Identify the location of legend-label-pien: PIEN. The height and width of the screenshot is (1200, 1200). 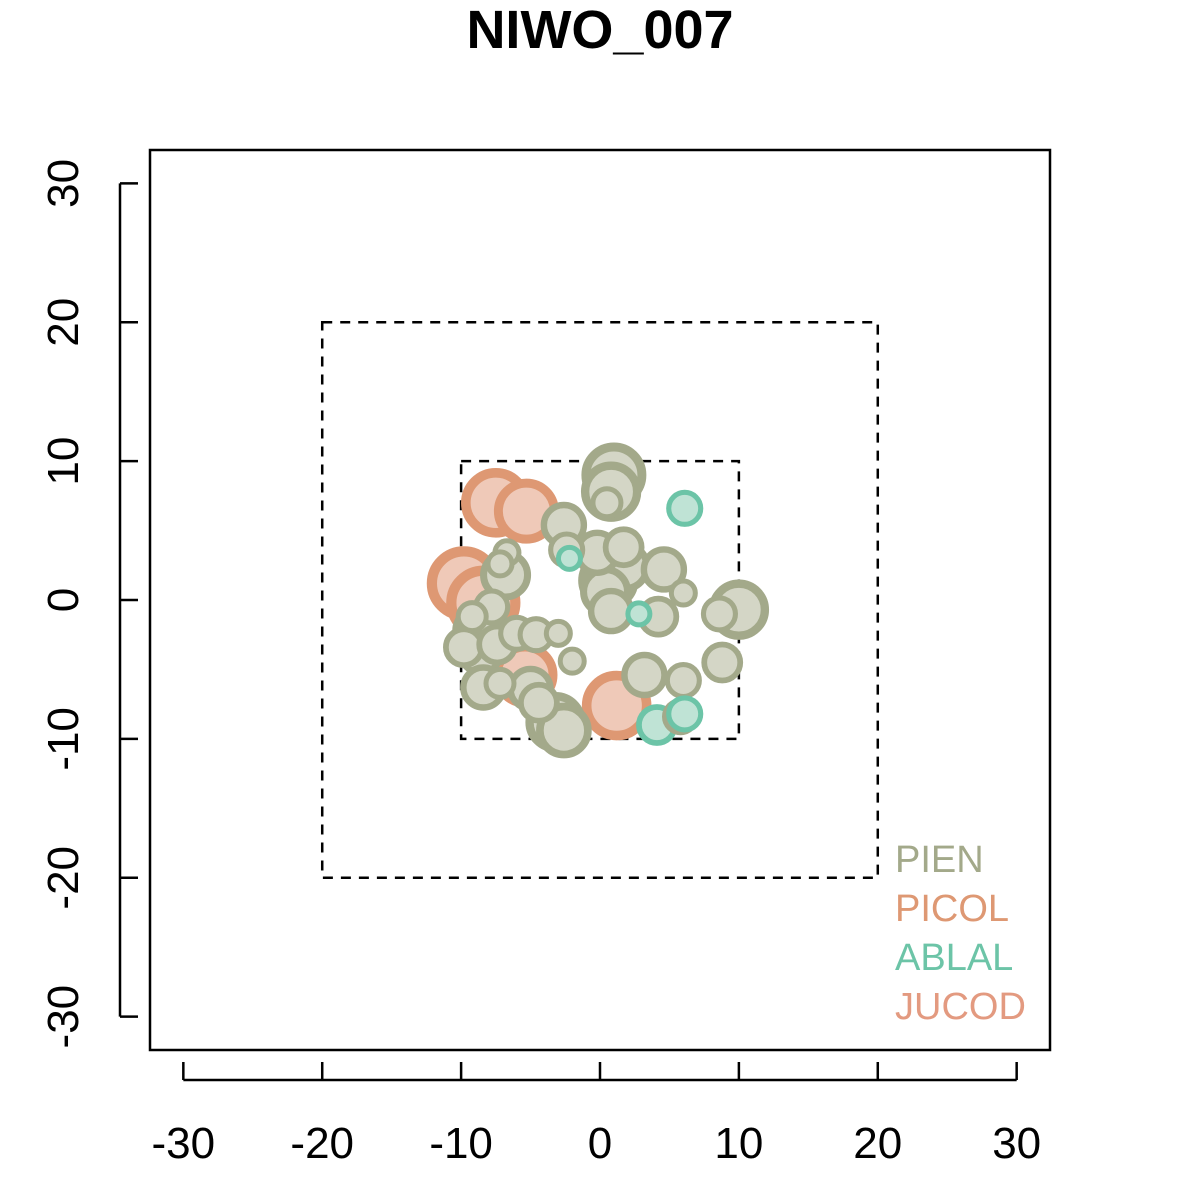
(939, 860).